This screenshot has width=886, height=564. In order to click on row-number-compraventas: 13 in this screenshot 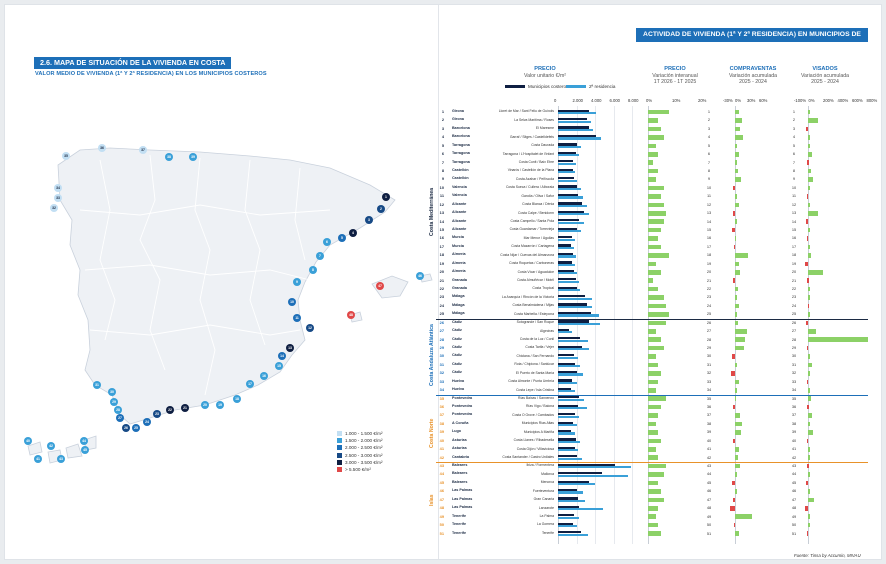, I will do `click(794, 213)`.